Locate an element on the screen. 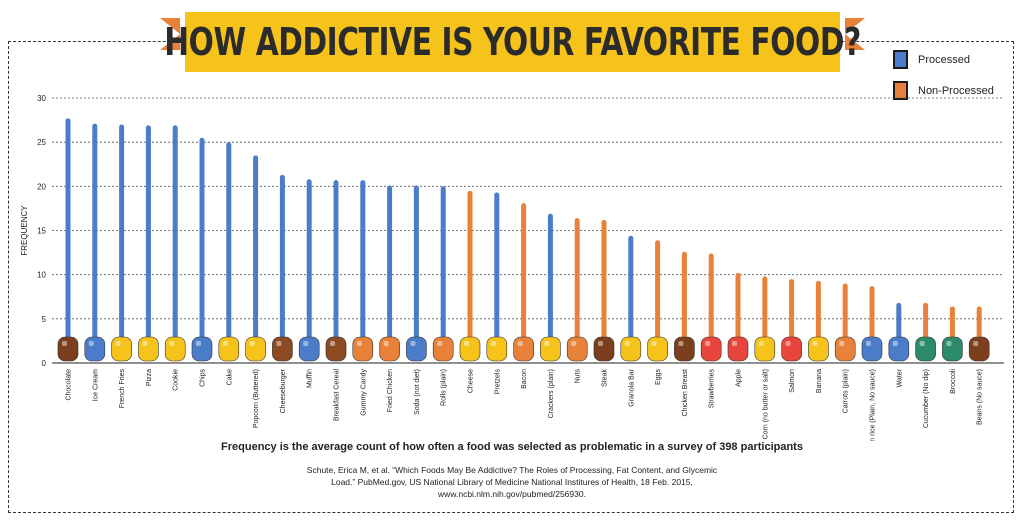  legend-label-non-processed: Non-Processed is located at coordinates (956, 90).